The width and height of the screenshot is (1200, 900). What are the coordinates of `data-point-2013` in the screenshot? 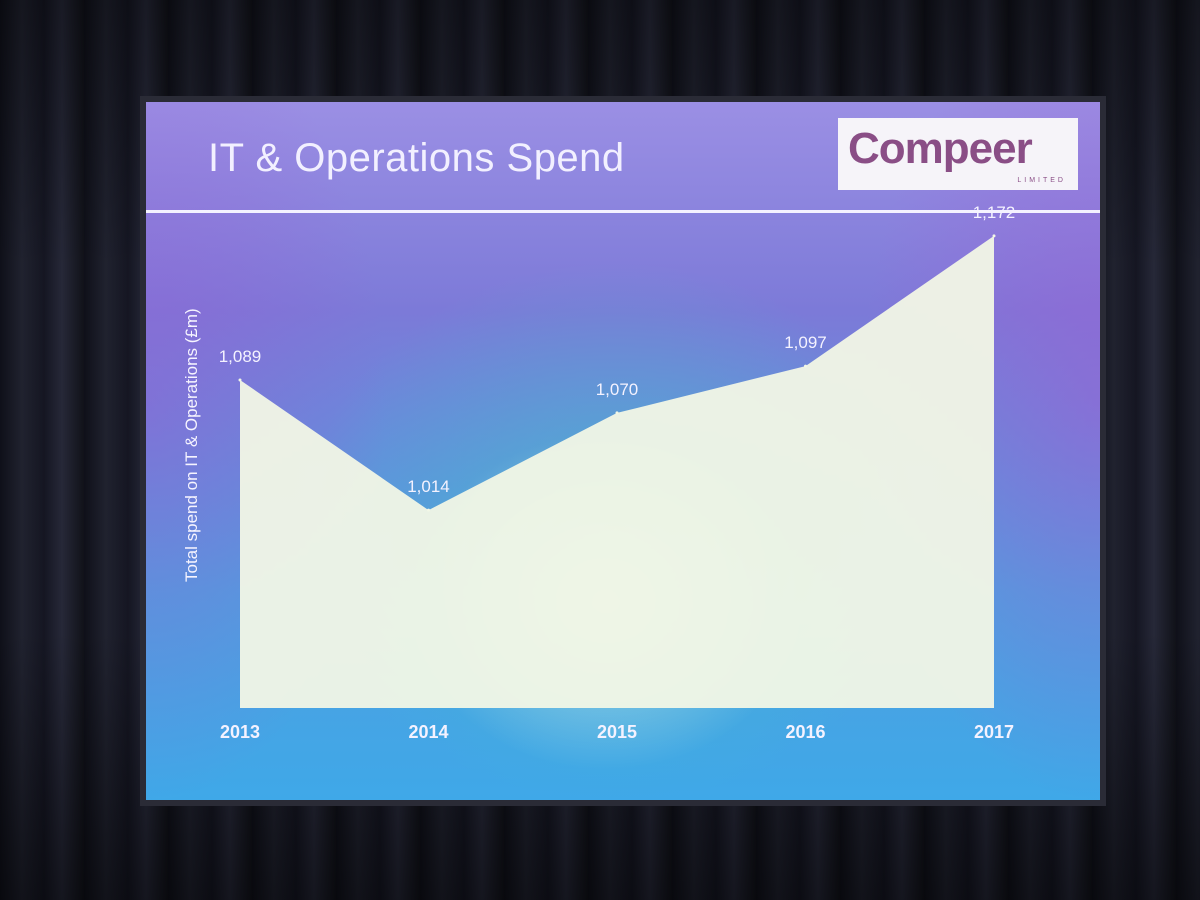 It's located at (240, 380).